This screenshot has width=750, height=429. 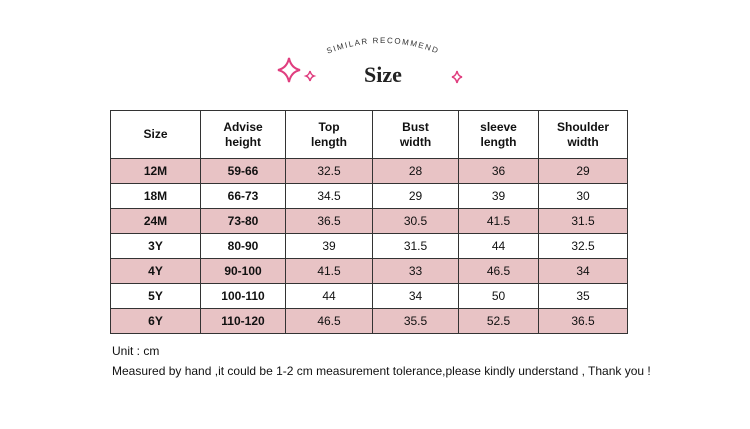 I want to click on table-cell: 34.5, so click(x=329, y=196).